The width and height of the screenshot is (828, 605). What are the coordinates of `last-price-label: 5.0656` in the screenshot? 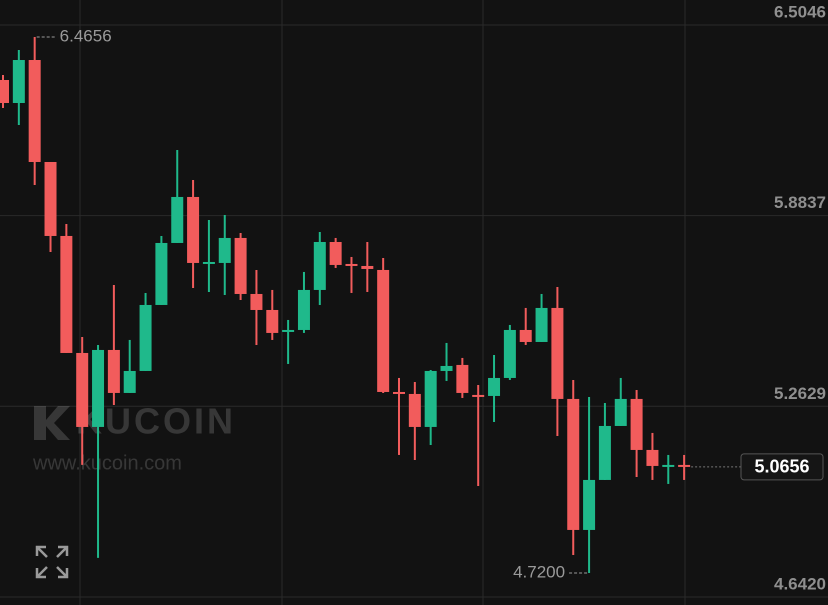 It's located at (781, 467).